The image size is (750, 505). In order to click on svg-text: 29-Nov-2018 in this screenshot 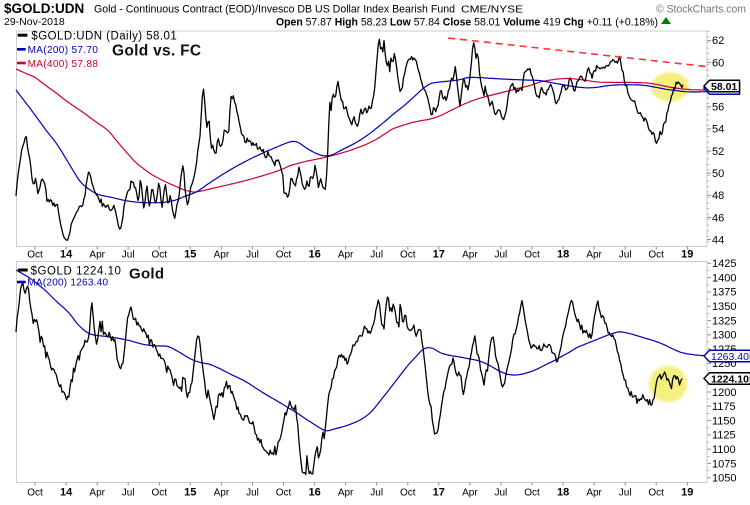, I will do `click(34, 22)`.